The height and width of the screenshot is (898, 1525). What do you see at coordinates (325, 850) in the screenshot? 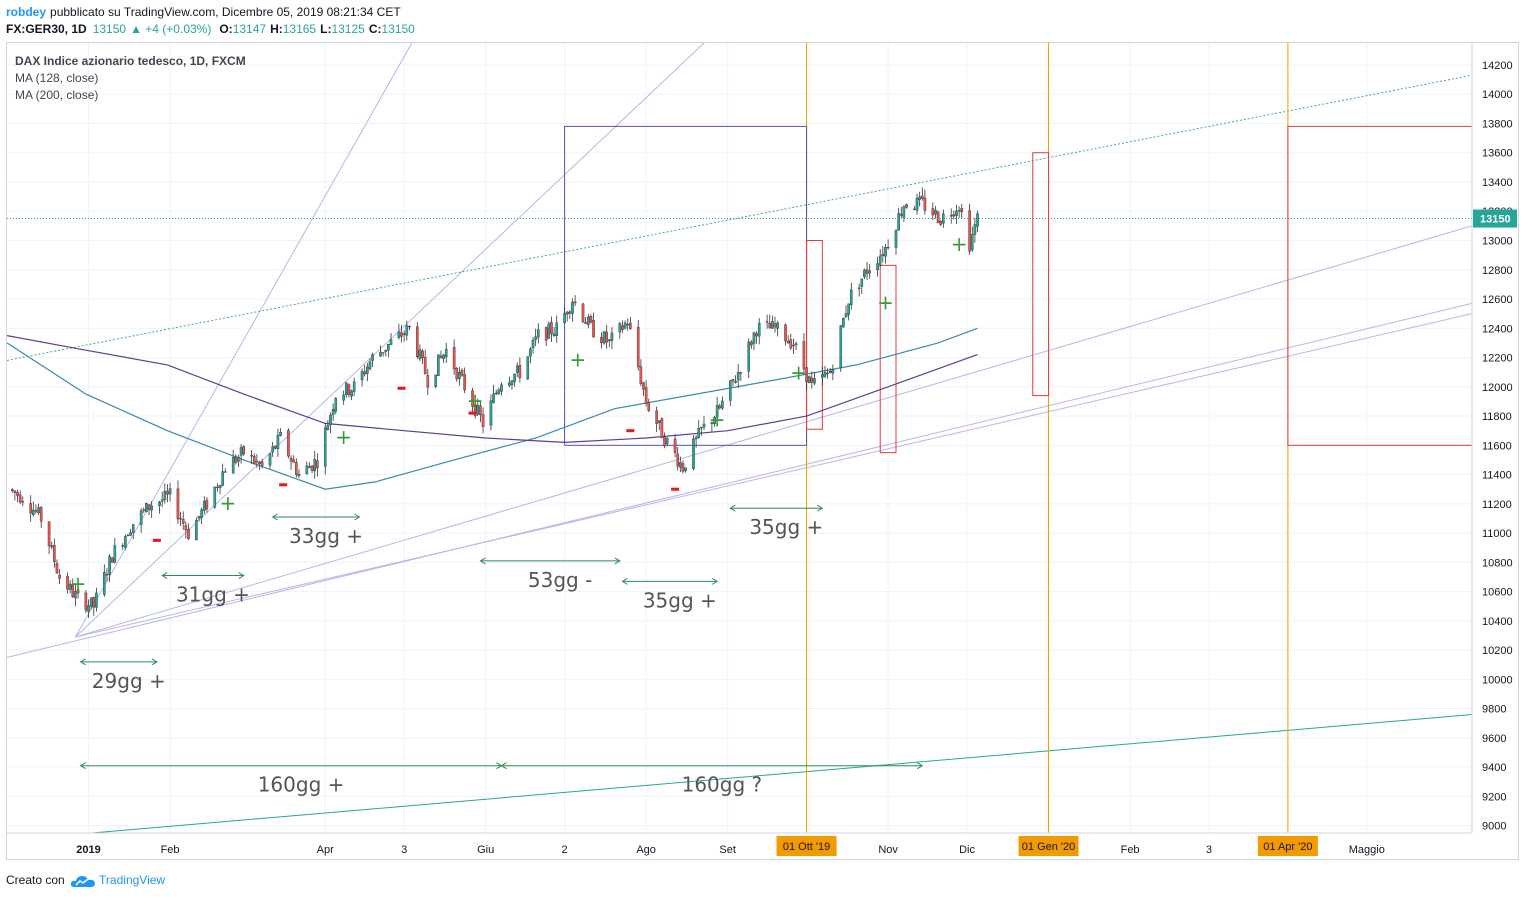
I see `time-tick-label: Apr` at bounding box center [325, 850].